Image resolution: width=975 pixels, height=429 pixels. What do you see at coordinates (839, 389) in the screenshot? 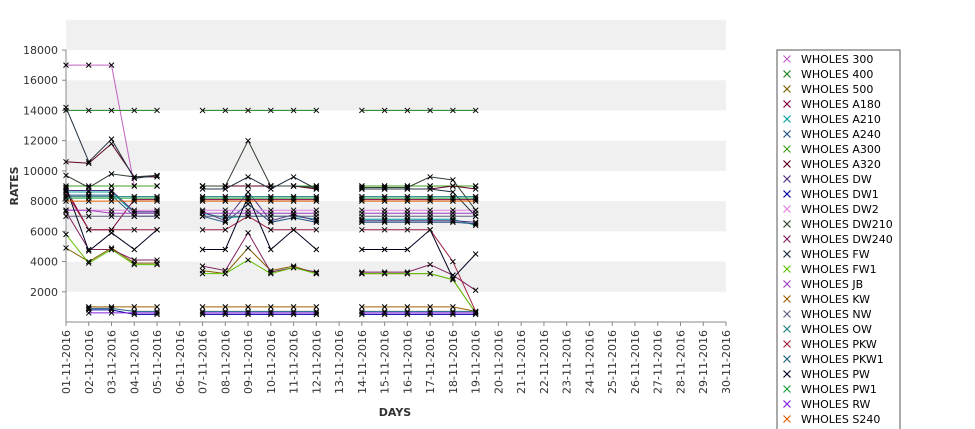
I see `legend-label: WHOLES PW1` at bounding box center [839, 389].